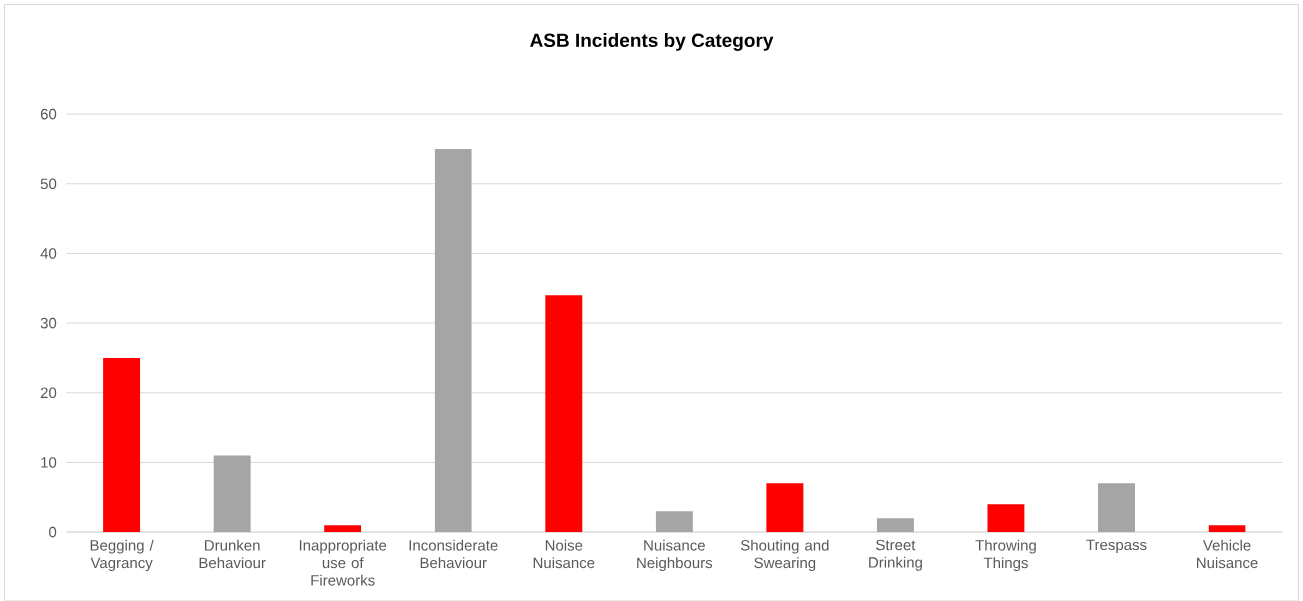  I want to click on x-tick-label: Street Drinking, so click(895, 555).